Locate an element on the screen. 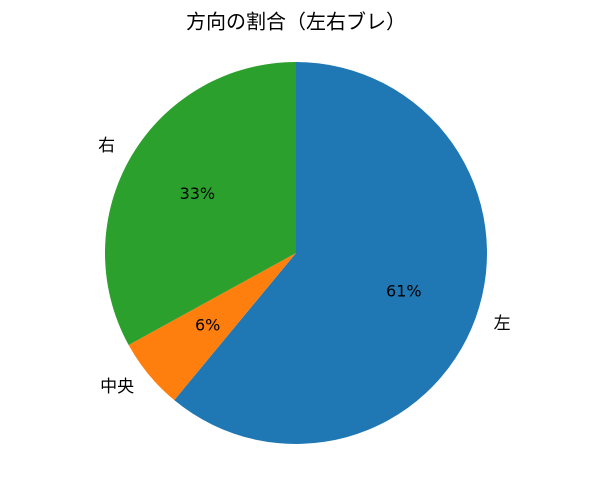  percent-label: 6% is located at coordinates (207, 325).